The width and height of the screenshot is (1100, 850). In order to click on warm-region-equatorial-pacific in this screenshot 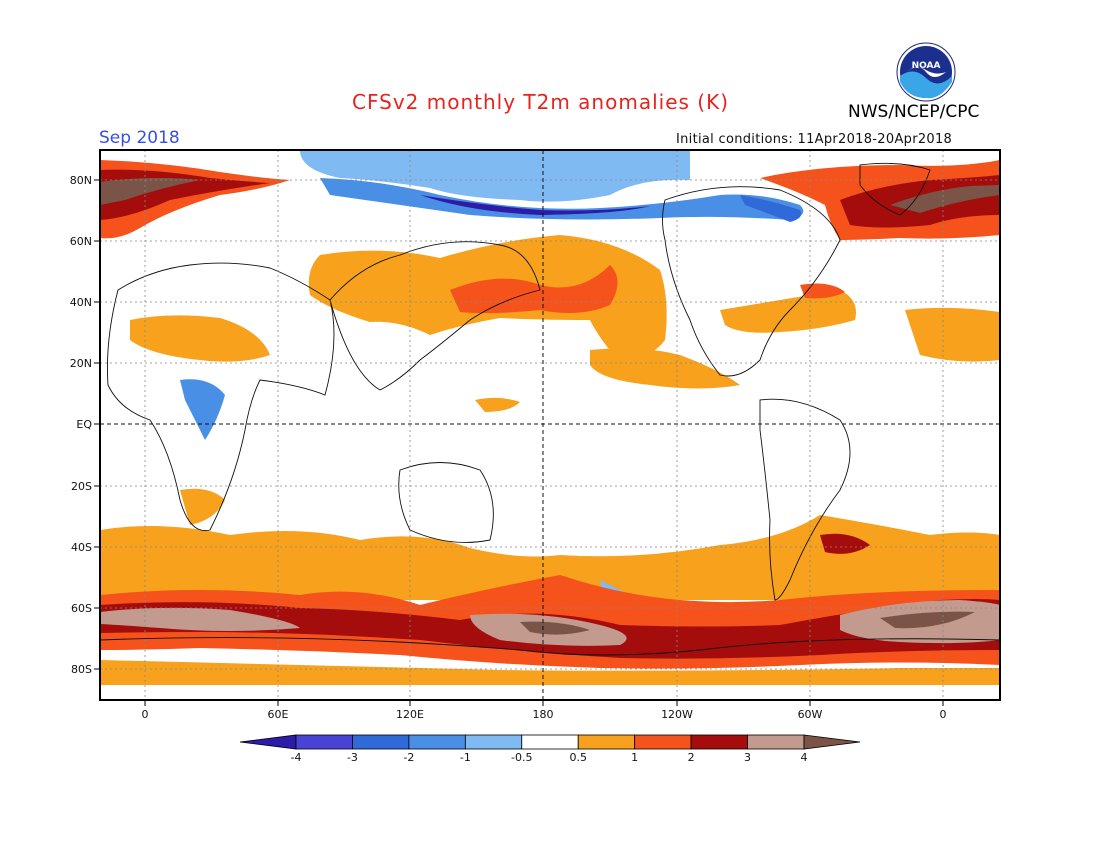, I will do `click(497, 404)`.